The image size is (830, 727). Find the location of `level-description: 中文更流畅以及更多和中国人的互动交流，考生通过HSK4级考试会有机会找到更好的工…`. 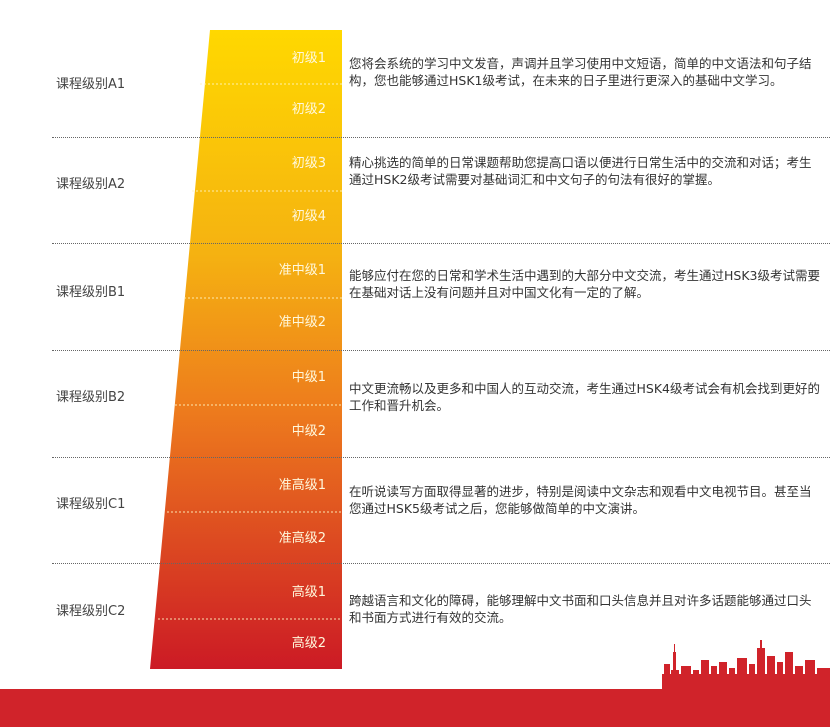

level-description: 中文更流畅以及更多和中国人的互动交流，考生通过HSK4级考试会有机会找到更好的工… is located at coordinates (584, 397).